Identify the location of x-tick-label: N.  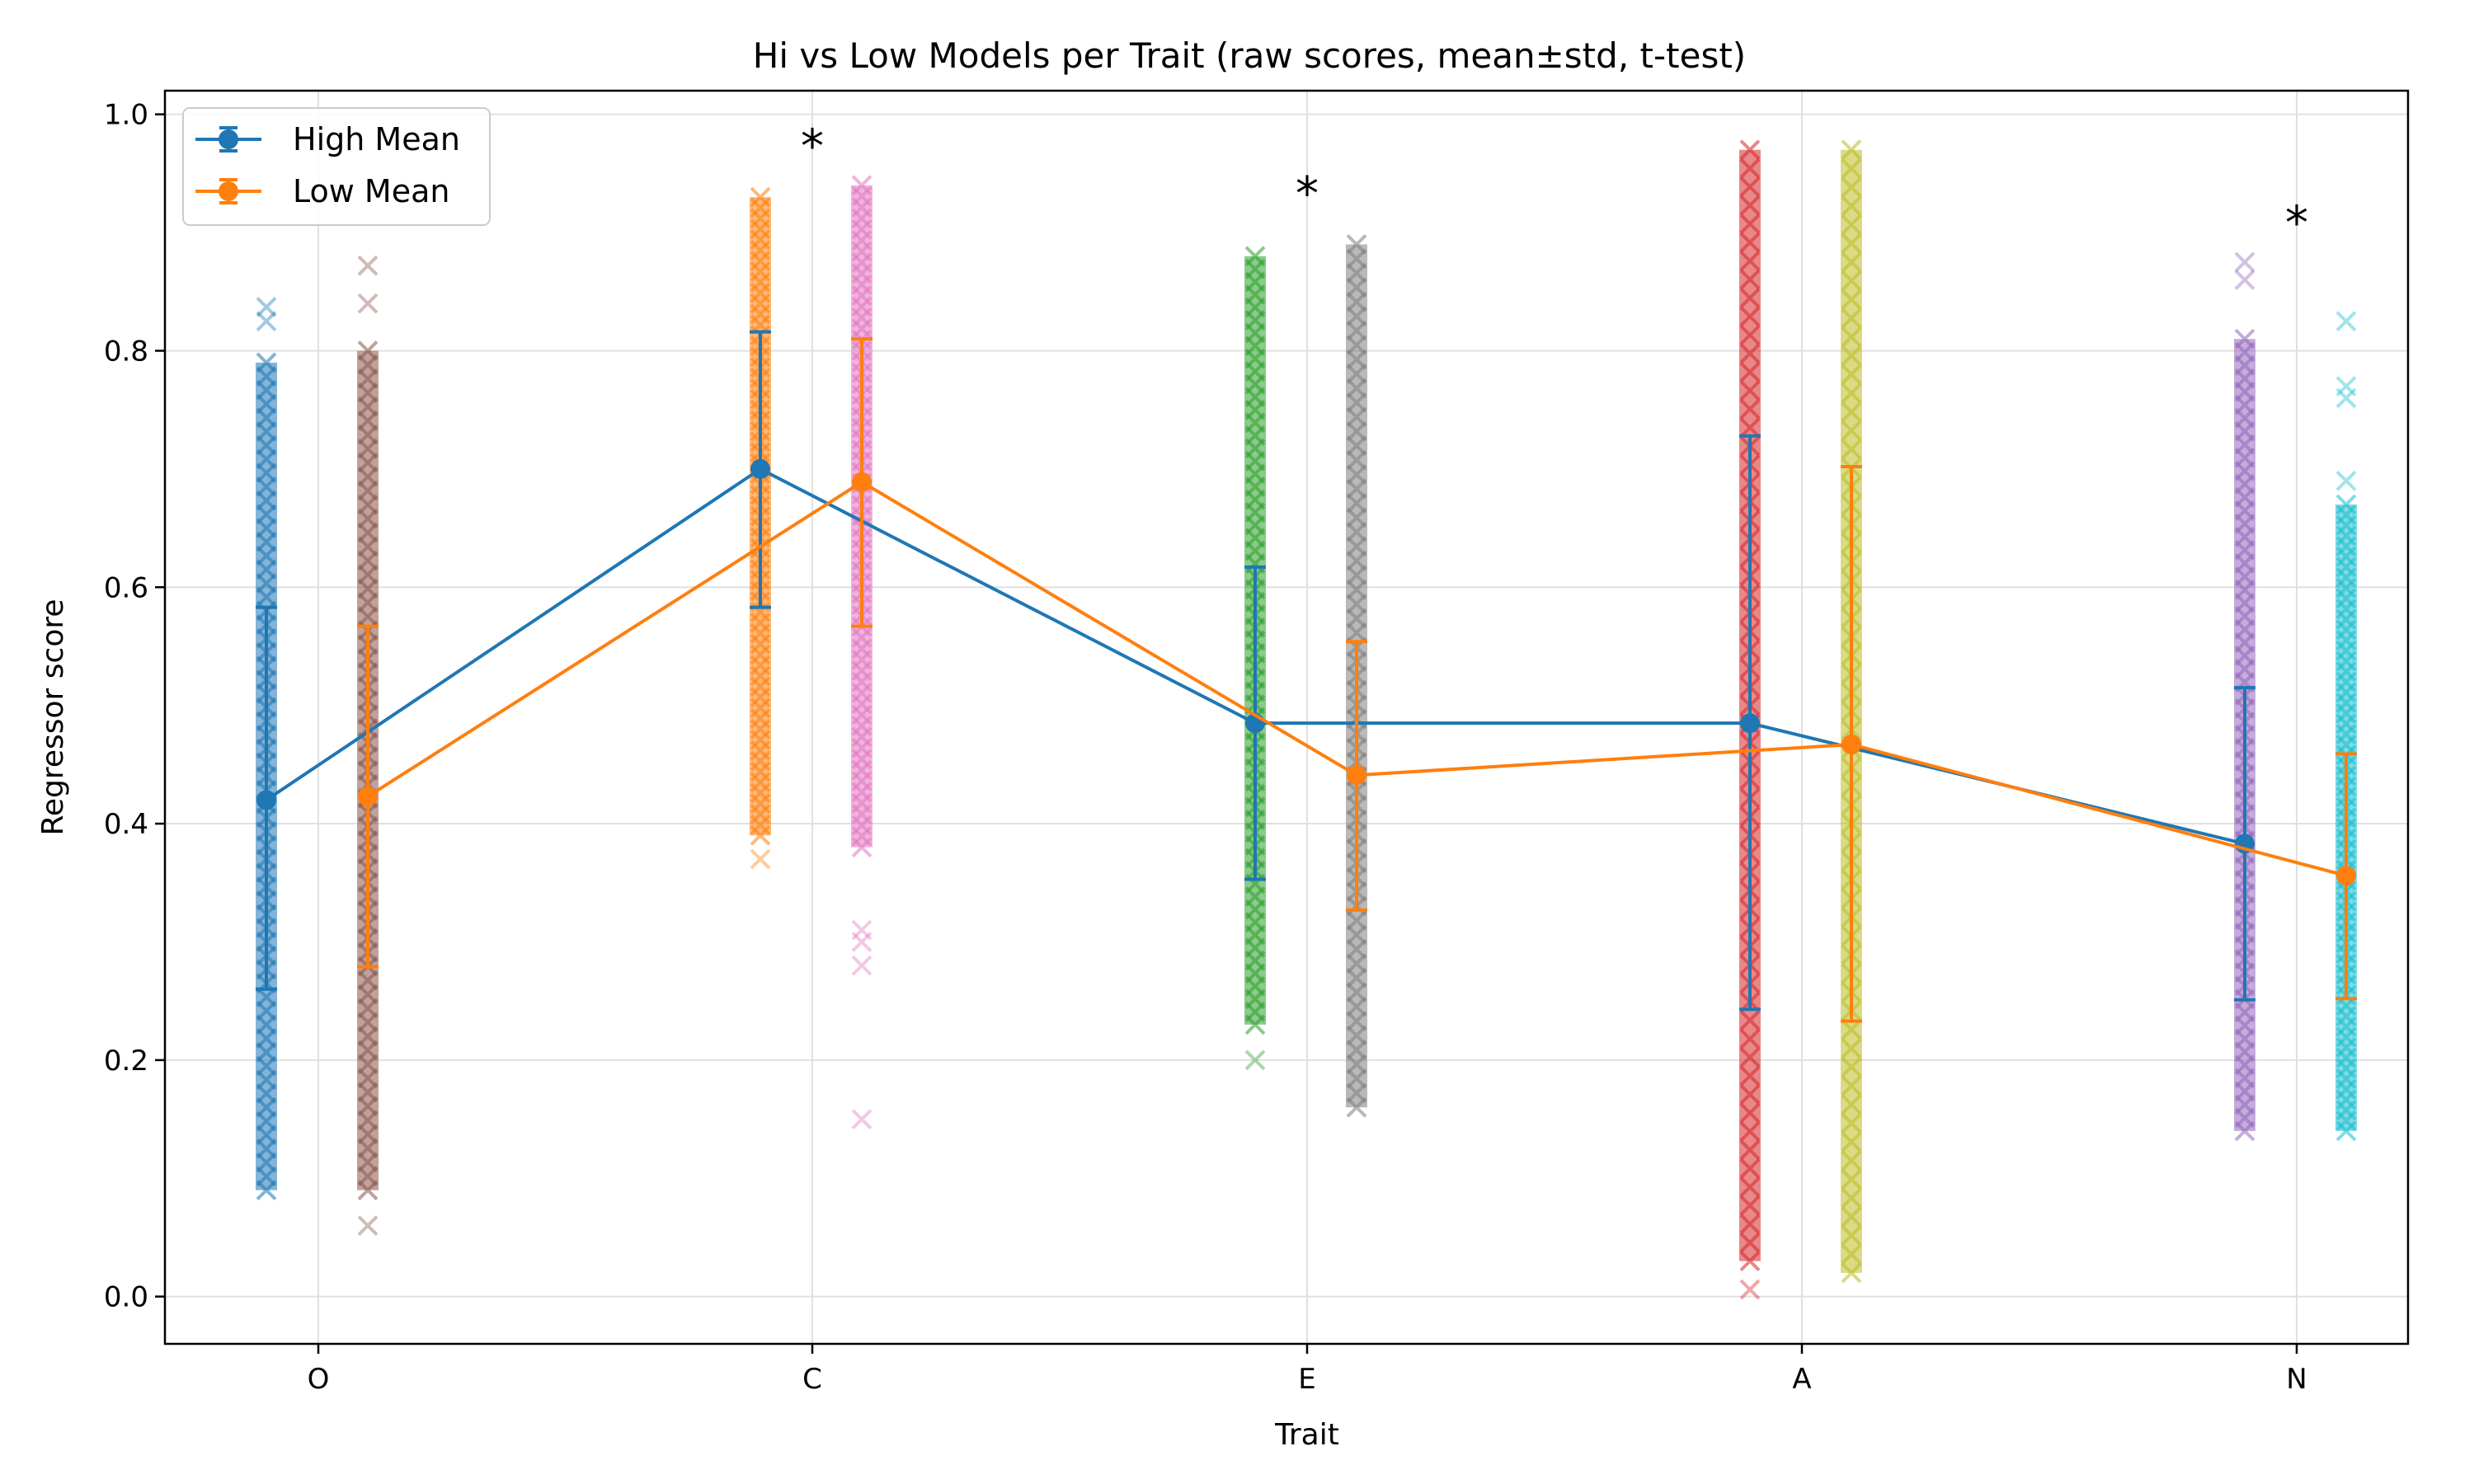
(2296, 1379).